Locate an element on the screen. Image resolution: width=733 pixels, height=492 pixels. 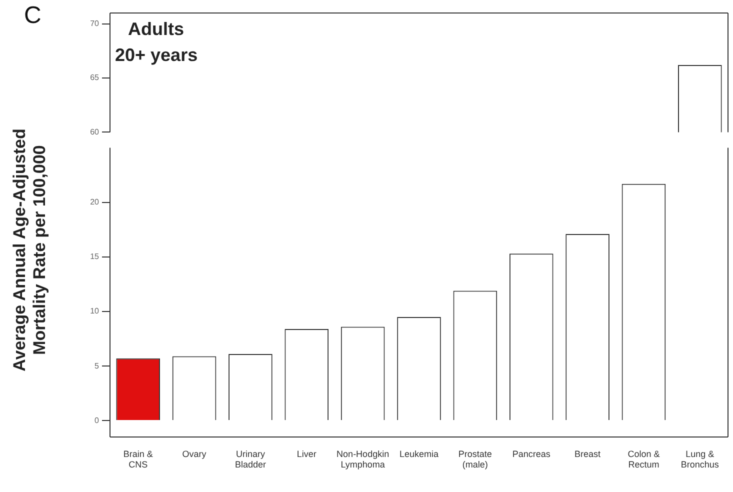
y-tick-label: 70 is located at coordinates (95, 23).